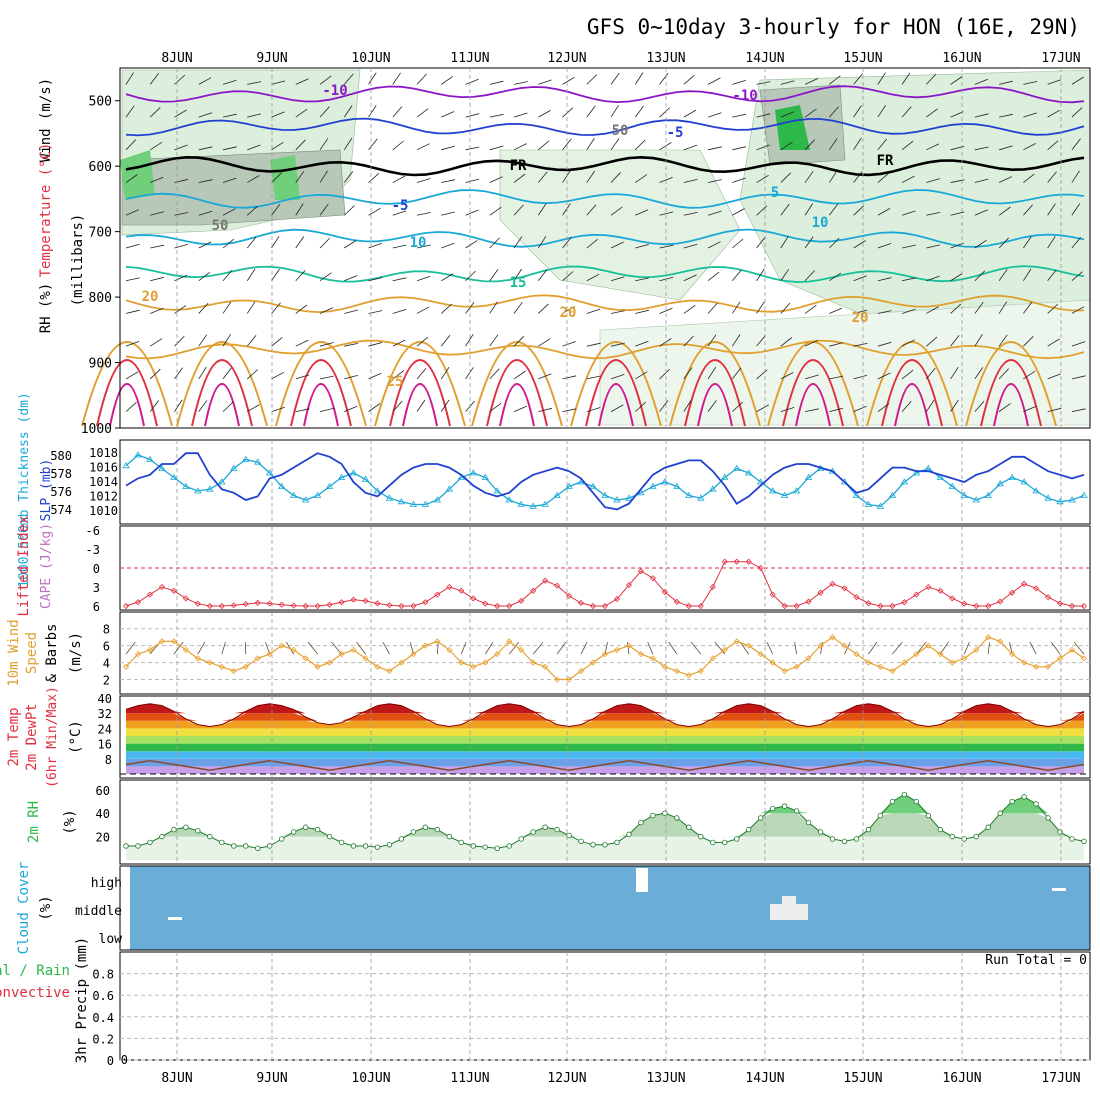 Image resolution: width=1100 pixels, height=1104 pixels. I want to click on li-tick: -3, so click(93, 550).